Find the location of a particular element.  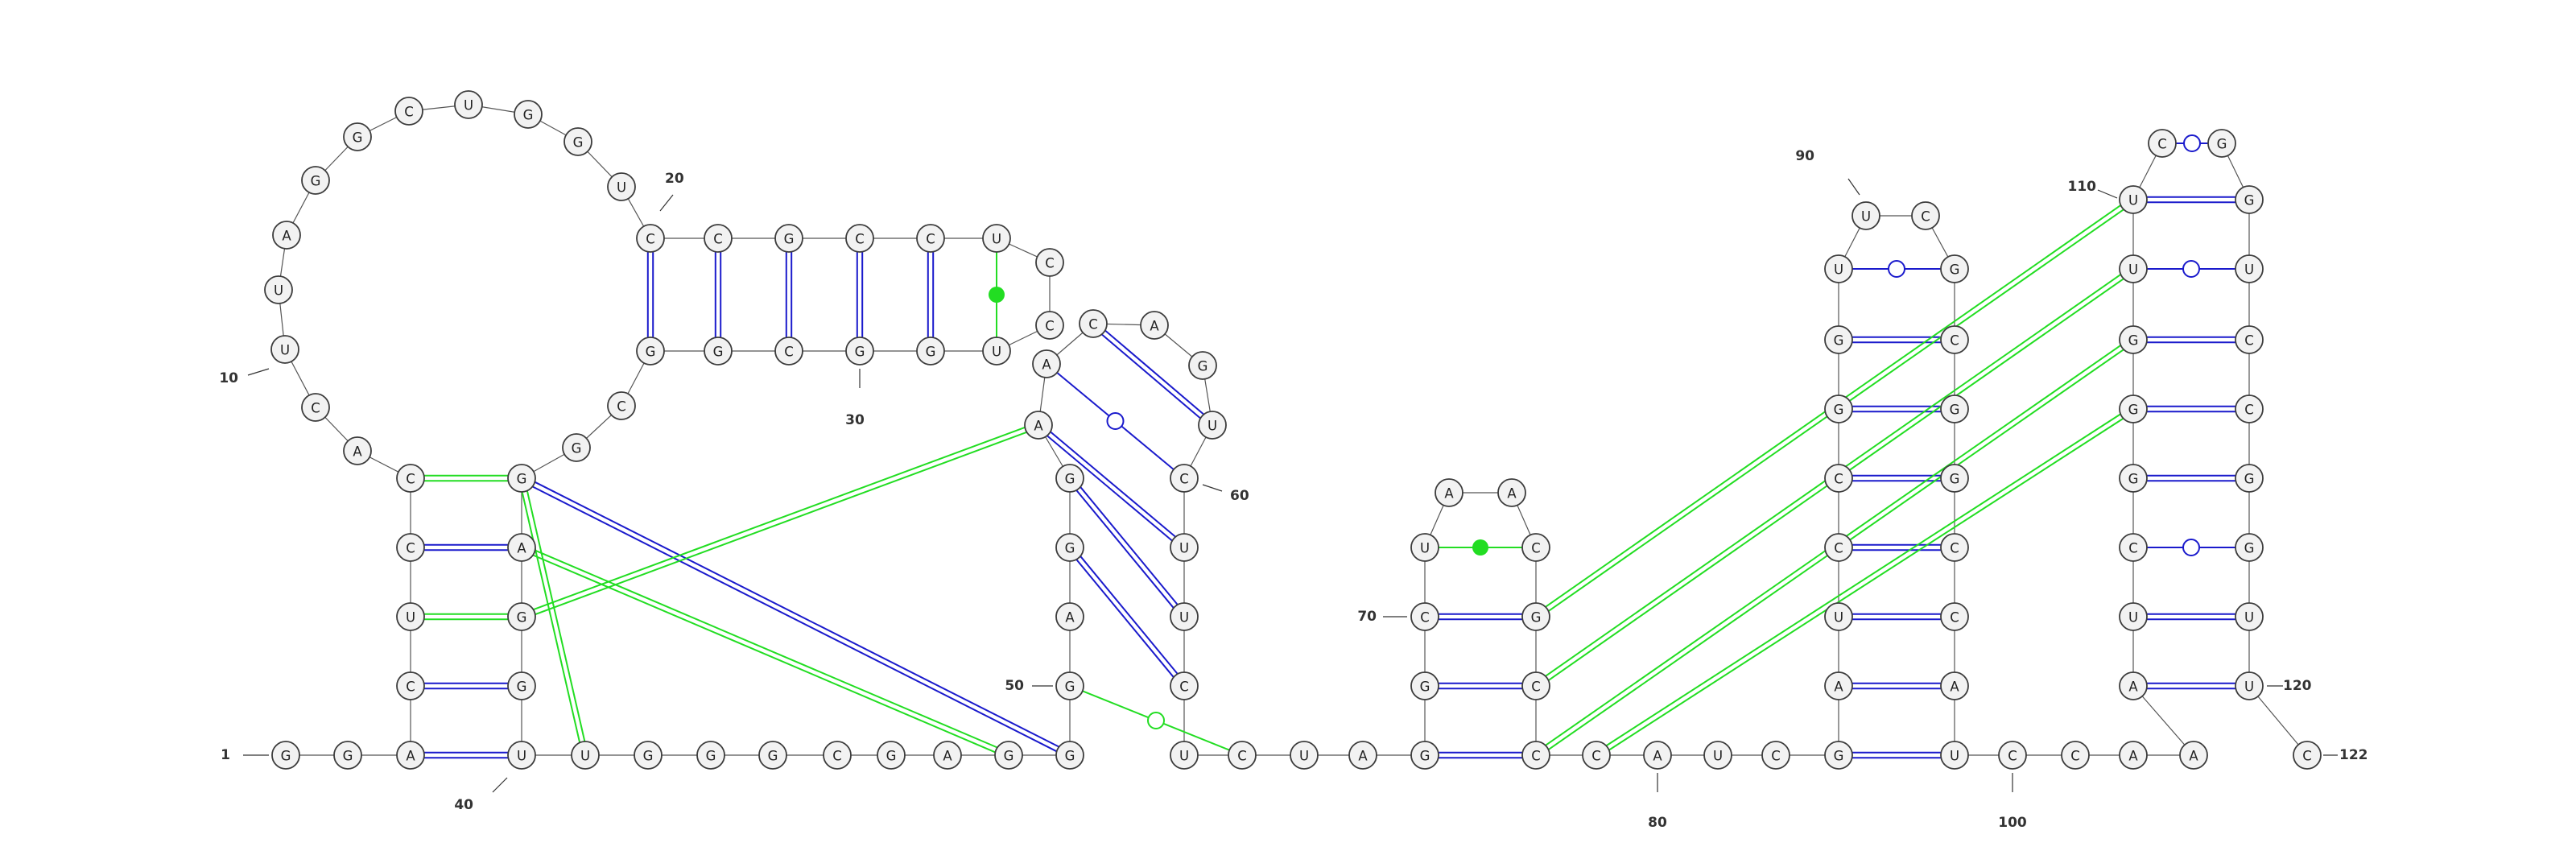

position-label: 120 is located at coordinates (2297, 686).